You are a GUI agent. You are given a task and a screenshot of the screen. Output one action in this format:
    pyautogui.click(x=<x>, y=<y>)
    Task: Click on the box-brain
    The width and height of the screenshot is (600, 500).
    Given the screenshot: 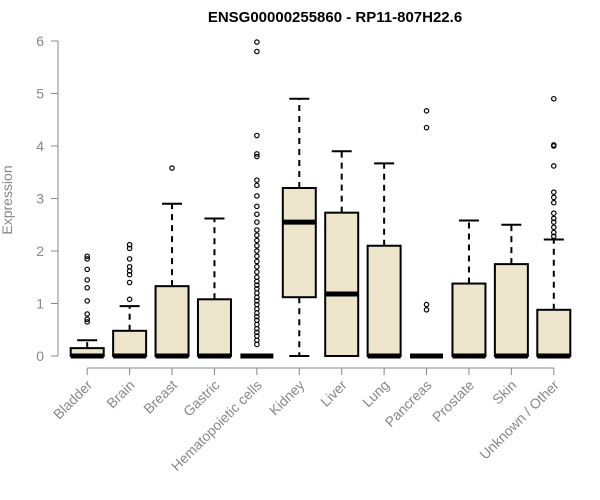 What is the action you would take?
    pyautogui.click(x=130, y=300)
    